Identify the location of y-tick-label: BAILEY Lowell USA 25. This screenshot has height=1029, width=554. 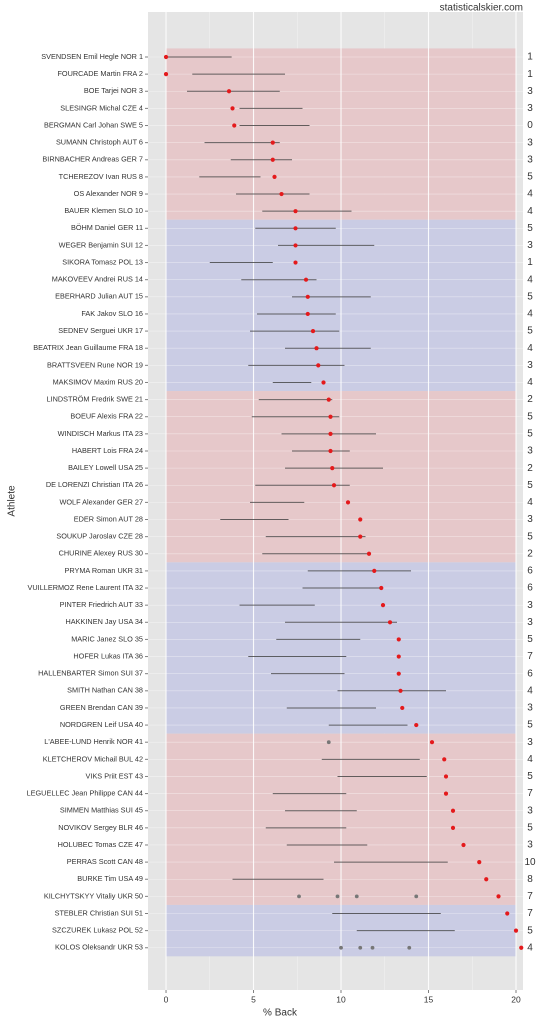
(105, 467).